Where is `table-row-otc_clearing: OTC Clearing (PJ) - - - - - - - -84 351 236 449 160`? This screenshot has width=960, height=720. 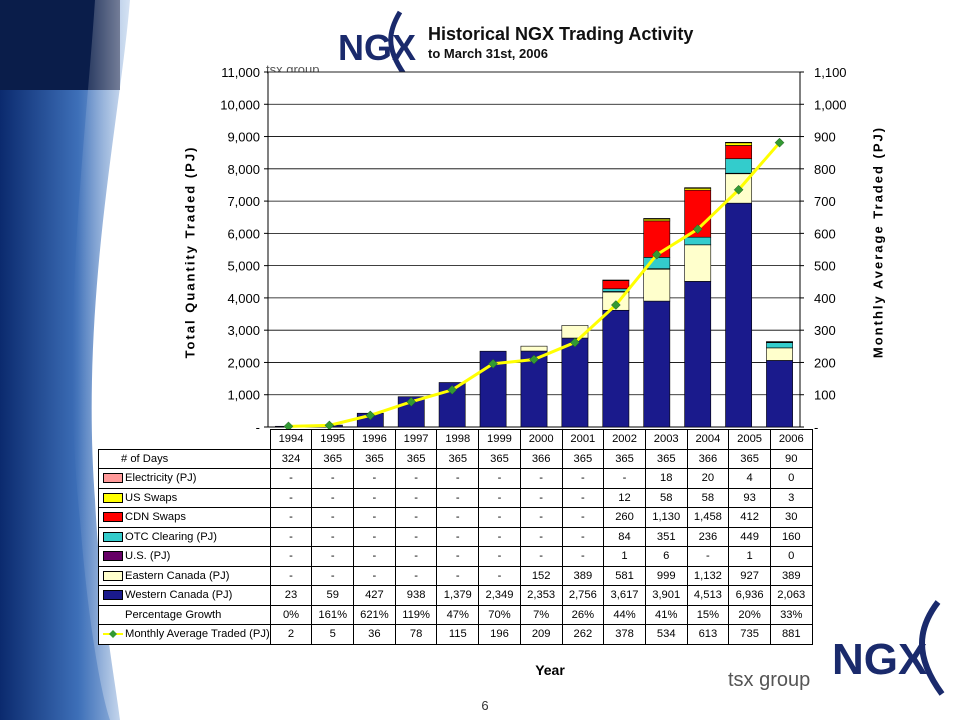 table-row-otc_clearing: OTC Clearing (PJ) - - - - - - - -84 351 236 449 160 is located at coordinates (455, 536).